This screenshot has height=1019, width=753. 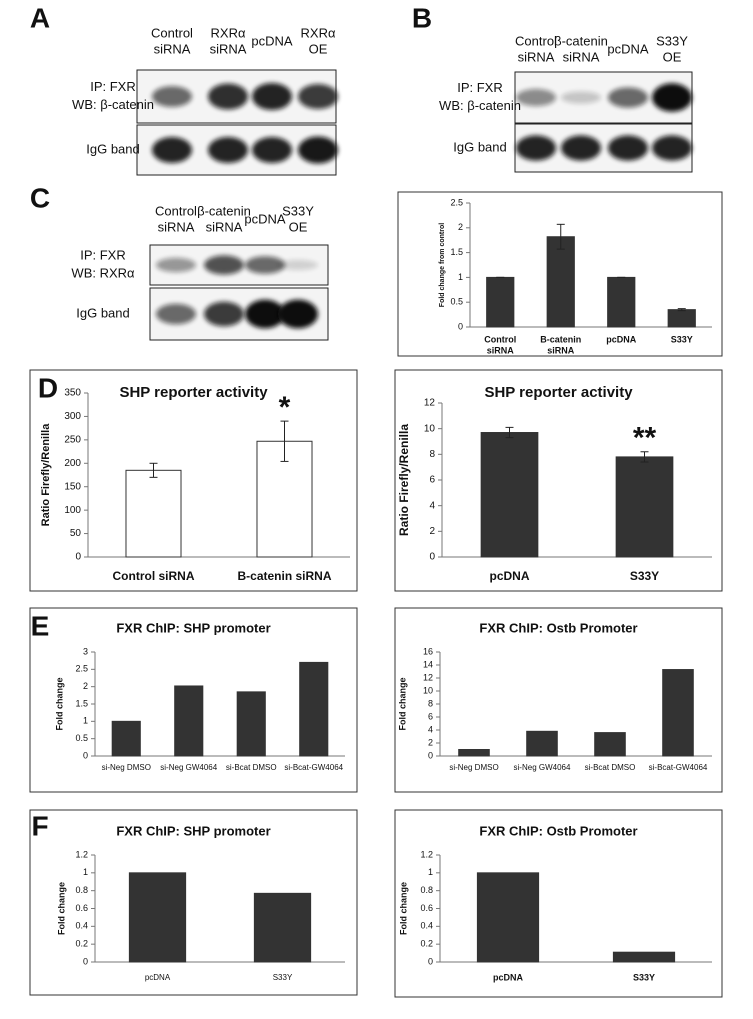 What do you see at coordinates (251, 767) in the screenshot?
I see `x-tick-label: si-Bcat DMSO` at bounding box center [251, 767].